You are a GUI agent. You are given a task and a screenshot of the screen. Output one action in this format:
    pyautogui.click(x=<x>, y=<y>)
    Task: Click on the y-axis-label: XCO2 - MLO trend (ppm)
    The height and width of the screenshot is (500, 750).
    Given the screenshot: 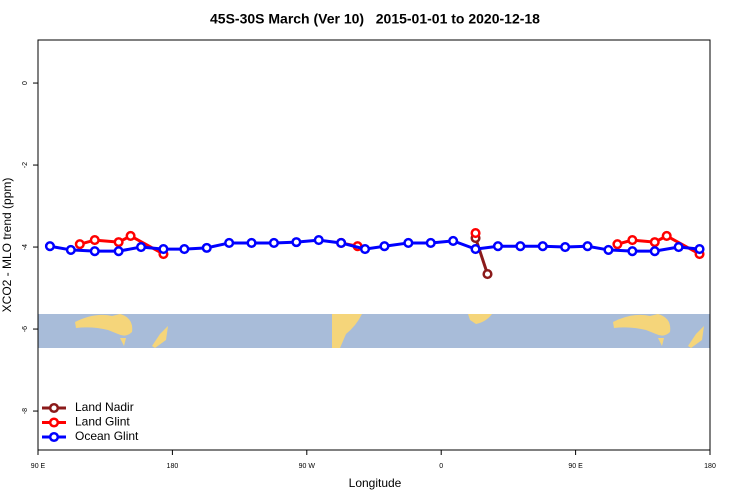 What is the action you would take?
    pyautogui.click(x=7, y=245)
    